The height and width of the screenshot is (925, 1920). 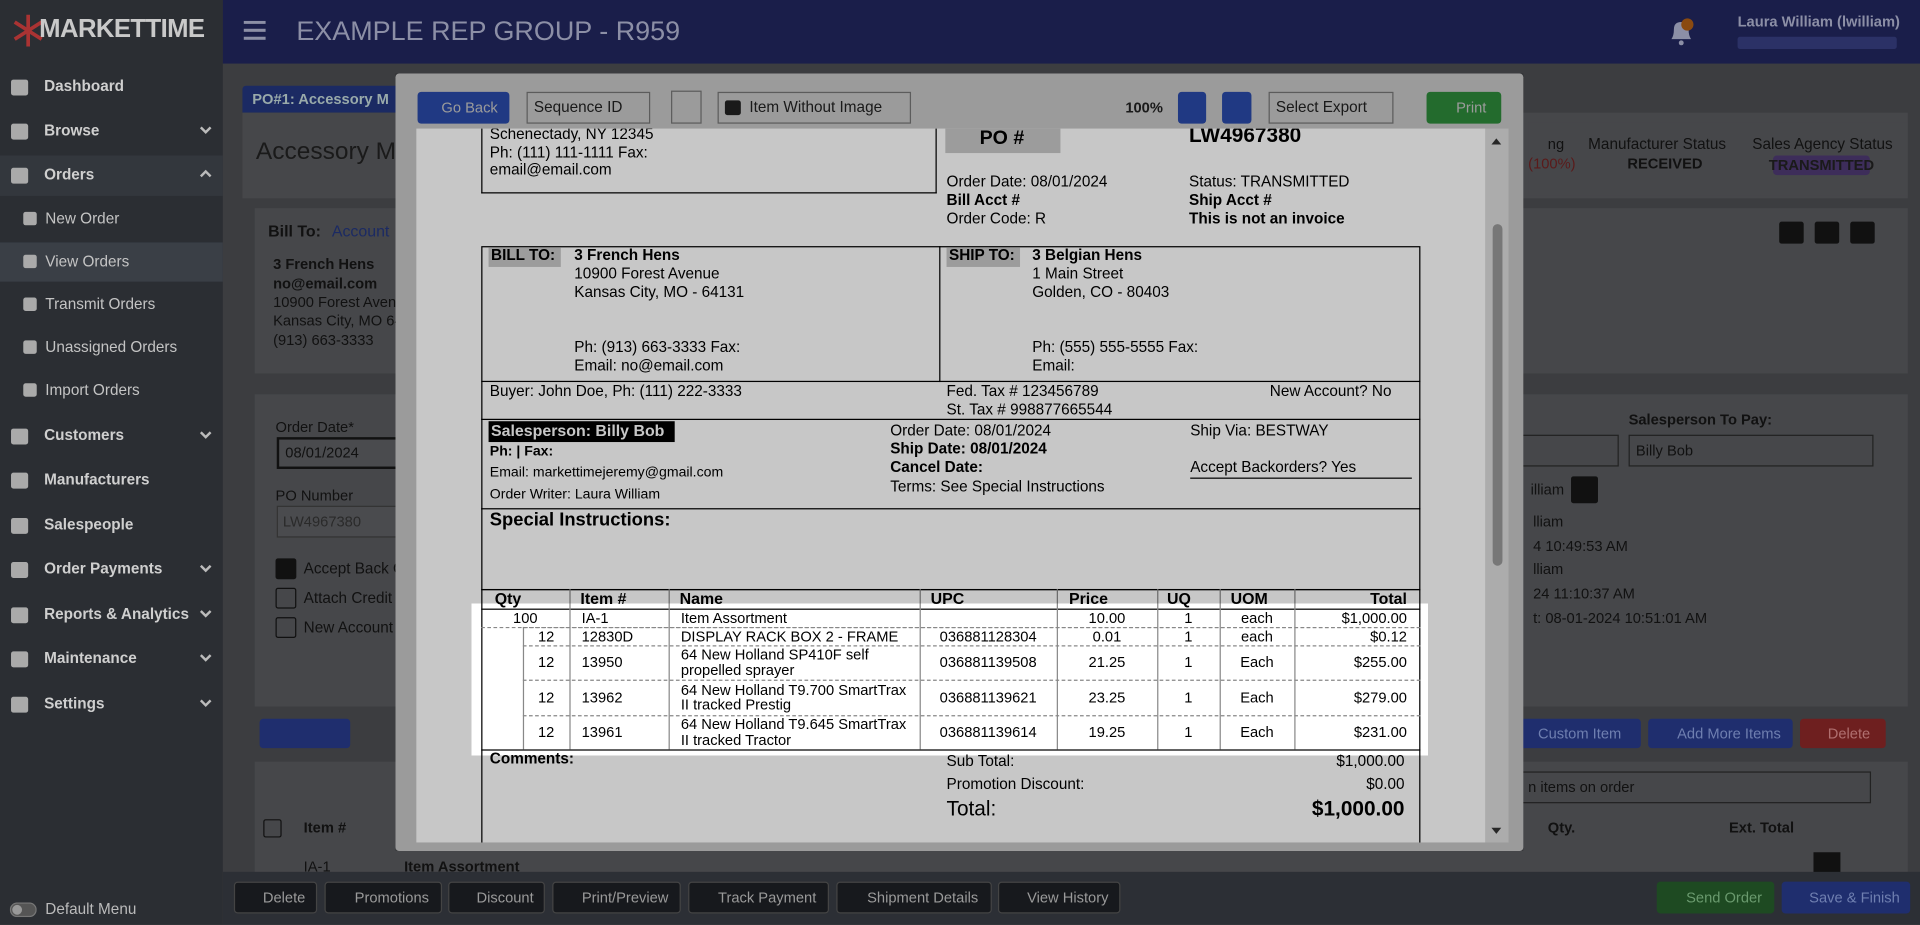 I want to click on buyer: Buyer: John Doe, Ph: (111) 222-3333, so click(x=615, y=391).